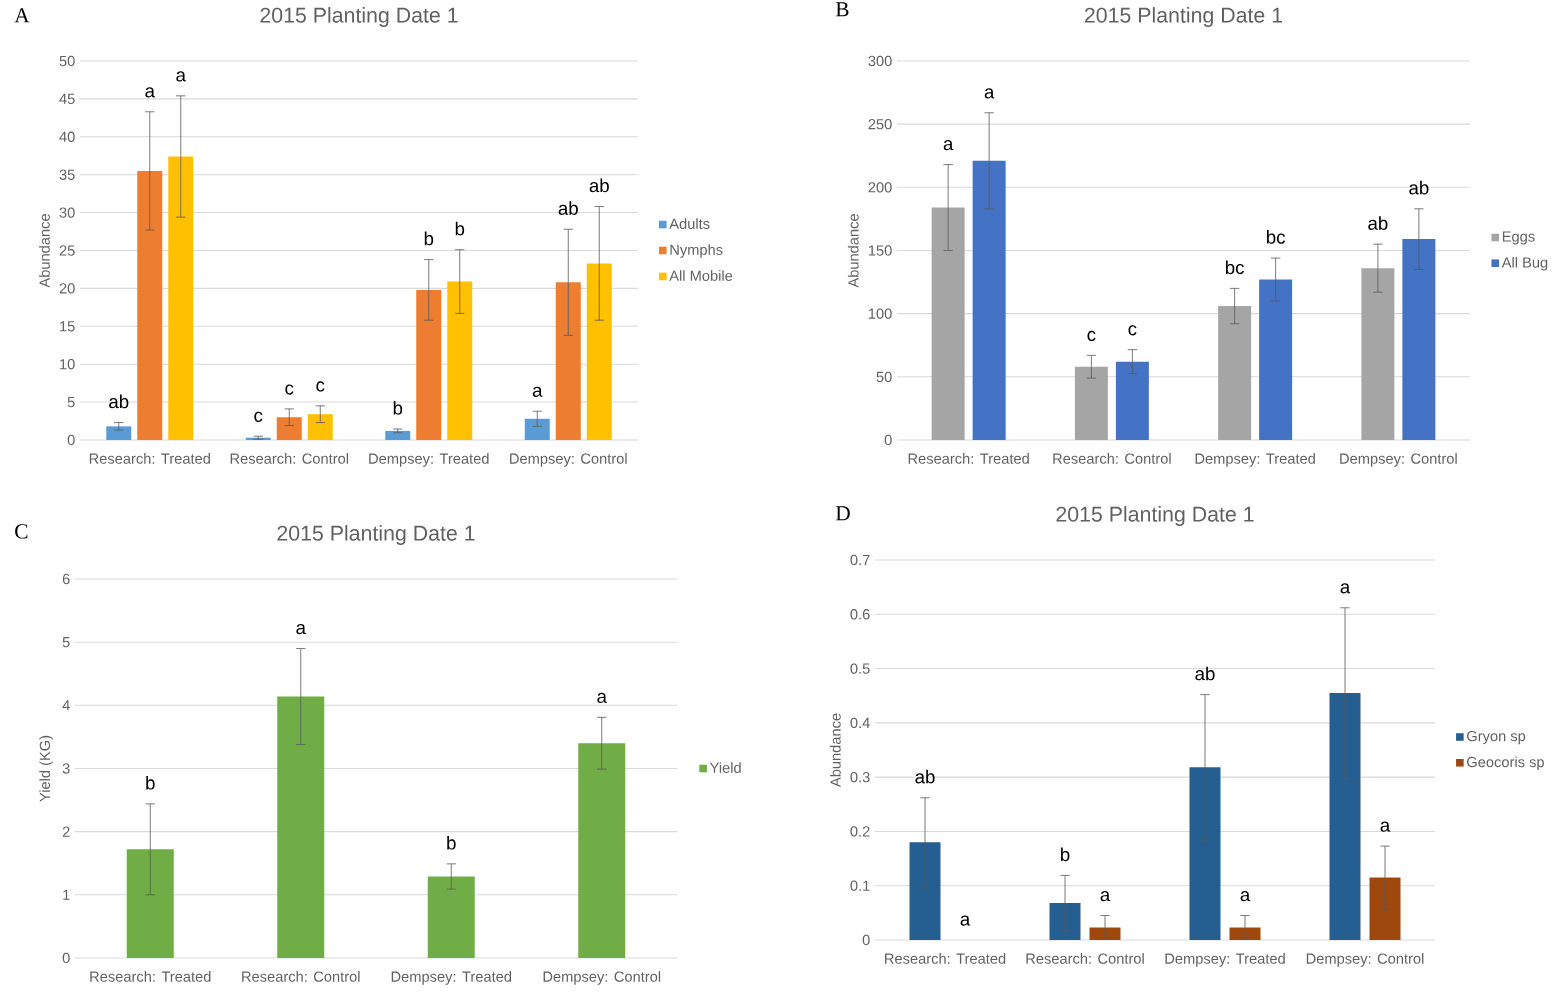  What do you see at coordinates (880, 187) in the screenshot?
I see `y-tick-label: 200` at bounding box center [880, 187].